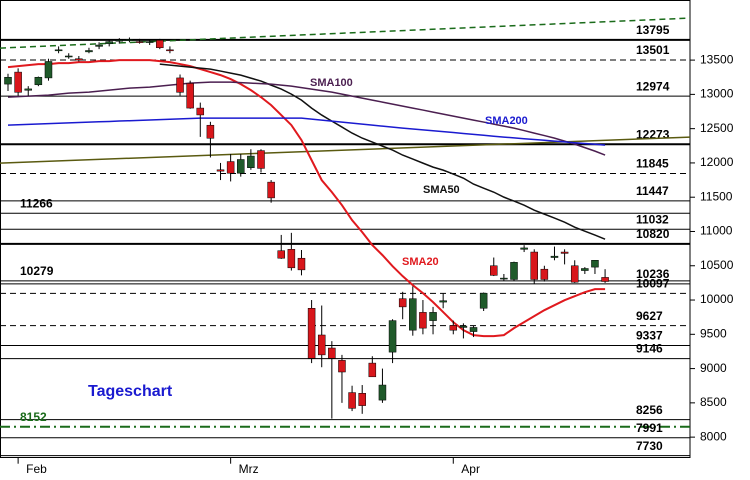 The width and height of the screenshot is (750, 480). What do you see at coordinates (649, 428) in the screenshot?
I see `level-label: 7991` at bounding box center [649, 428].